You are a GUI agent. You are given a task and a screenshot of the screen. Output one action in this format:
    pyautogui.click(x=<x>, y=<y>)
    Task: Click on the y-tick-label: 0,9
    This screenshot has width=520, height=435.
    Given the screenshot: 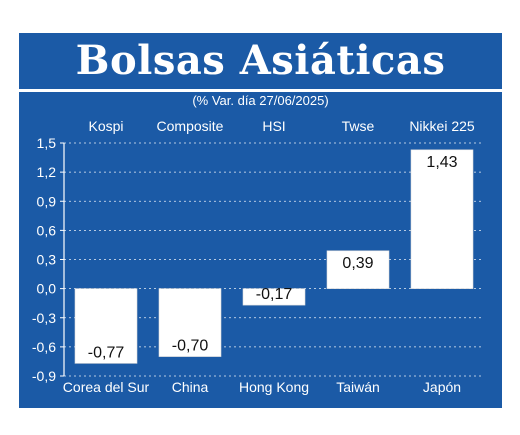 What is the action you would take?
    pyautogui.click(x=47, y=201)
    